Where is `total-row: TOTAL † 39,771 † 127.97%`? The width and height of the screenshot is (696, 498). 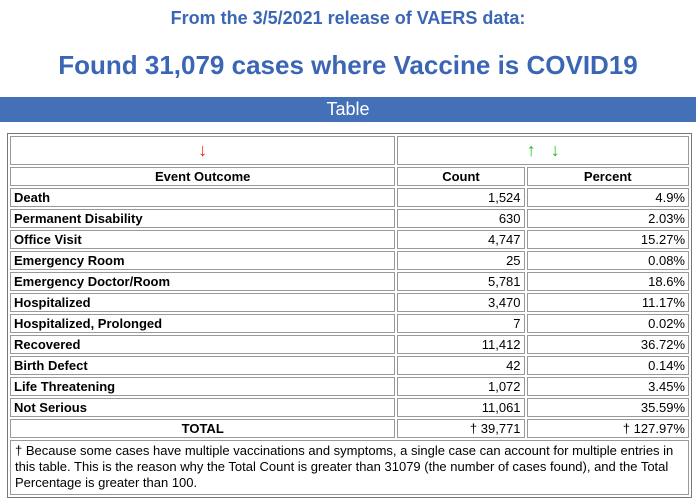
total-row: TOTAL † 39,771 † 127.97% is located at coordinates (349, 428).